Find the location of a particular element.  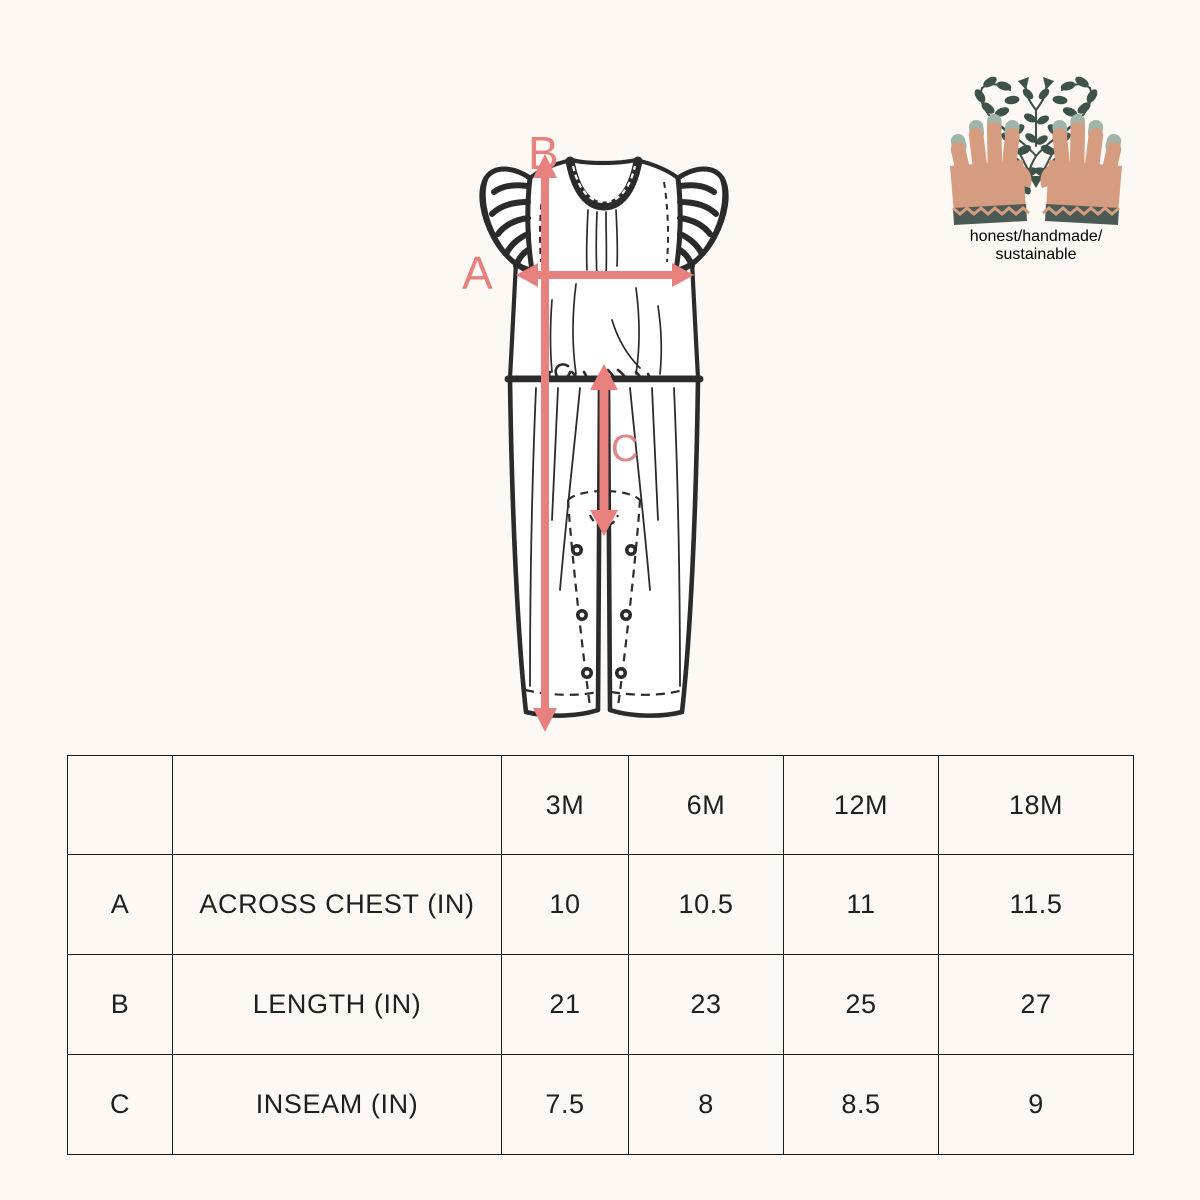

neckline-band is located at coordinates (604, 183).